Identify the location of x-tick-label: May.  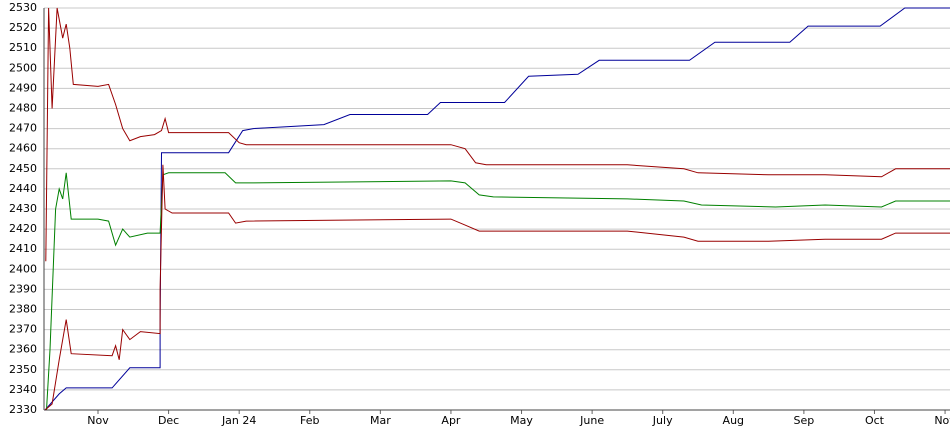
(521, 420).